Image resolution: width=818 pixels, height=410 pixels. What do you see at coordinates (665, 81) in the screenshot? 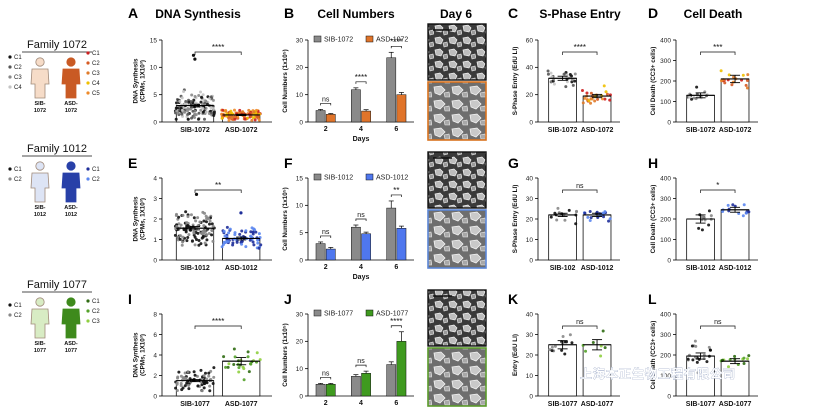
I see `y-tick-label: 200` at bounding box center [665, 81].